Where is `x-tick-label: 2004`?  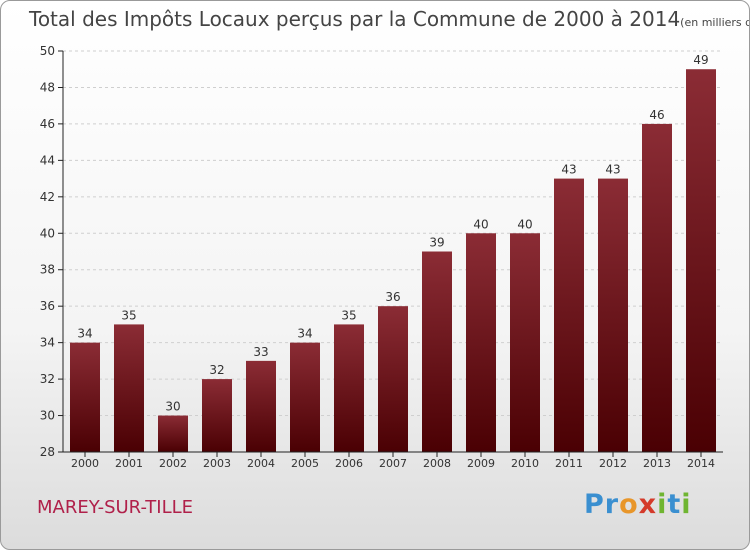 x-tick-label: 2004 is located at coordinates (261, 463).